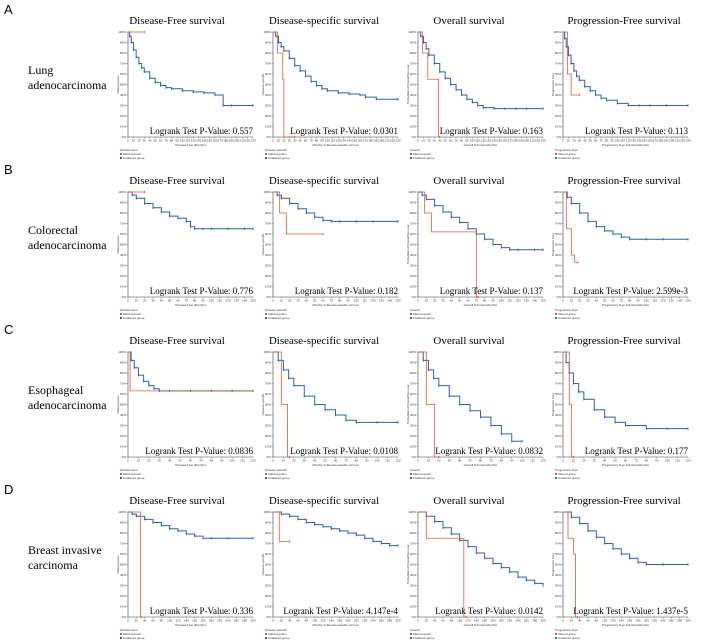  Describe the element at coordinates (415, 630) in the screenshot. I see `legend-title: Overall` at that location.